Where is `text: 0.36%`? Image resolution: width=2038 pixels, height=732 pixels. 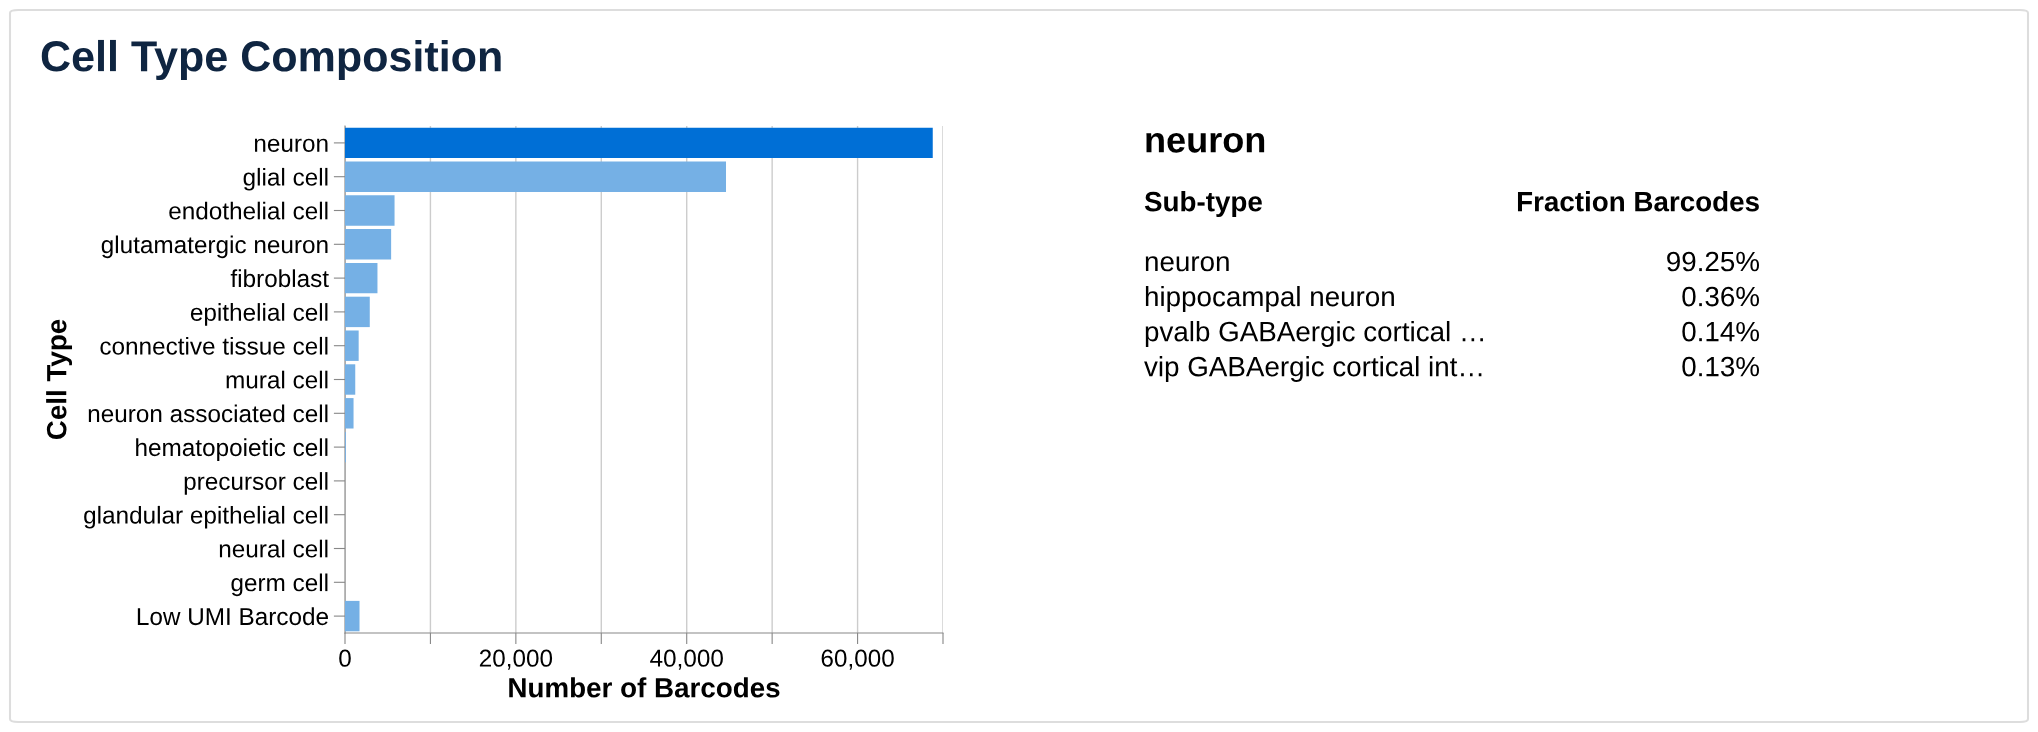
text: 0.36% is located at coordinates (1721, 296).